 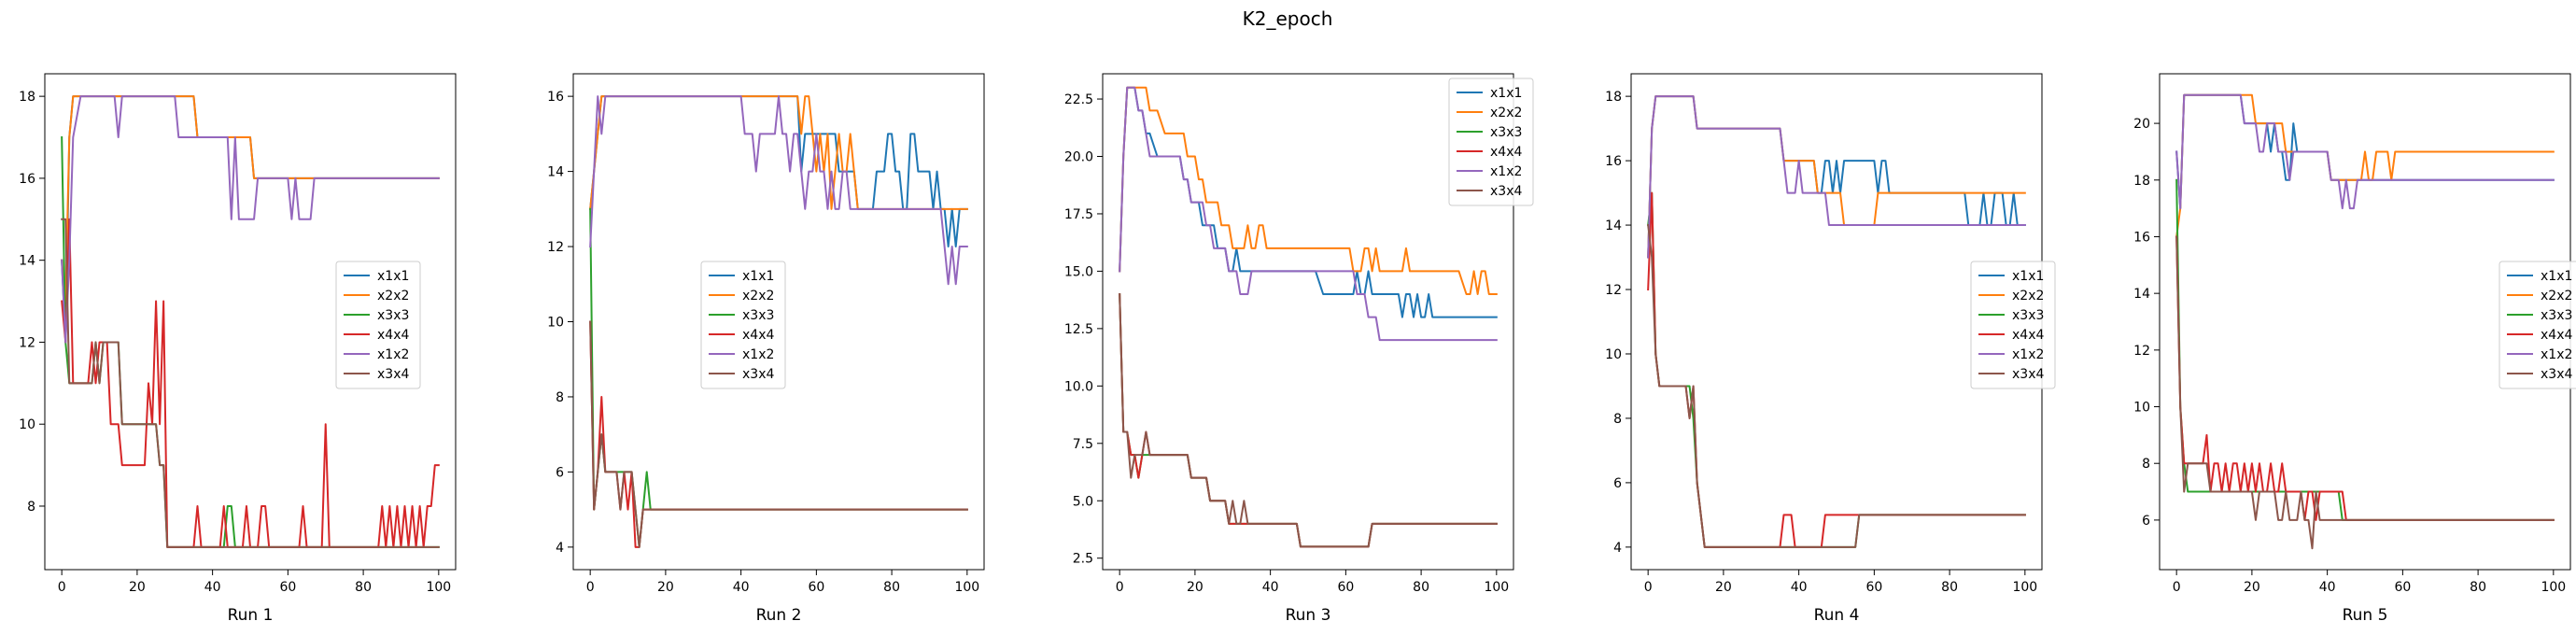 I want to click on x-tick-label: 80, so click(x=1421, y=588).